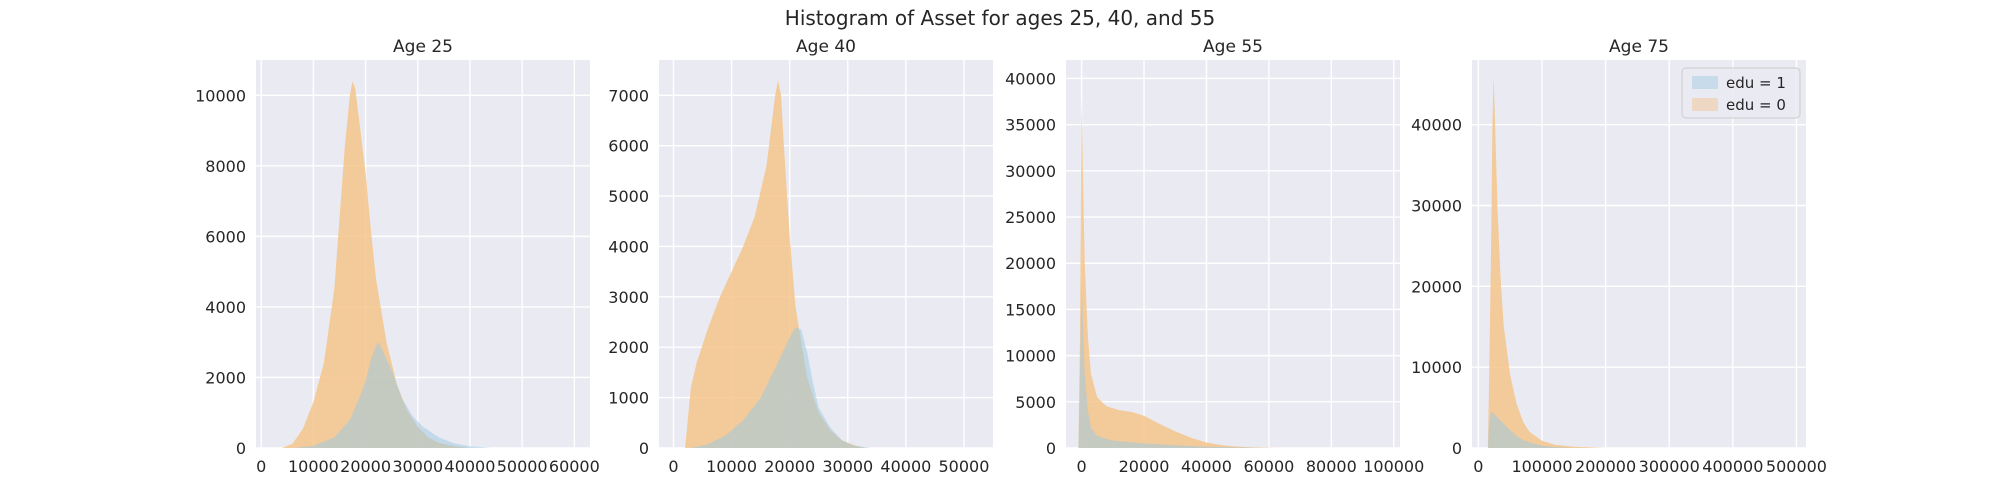 This screenshot has height=504, width=2000. I want to click on x-tick-label: 80000, so click(1331, 466).